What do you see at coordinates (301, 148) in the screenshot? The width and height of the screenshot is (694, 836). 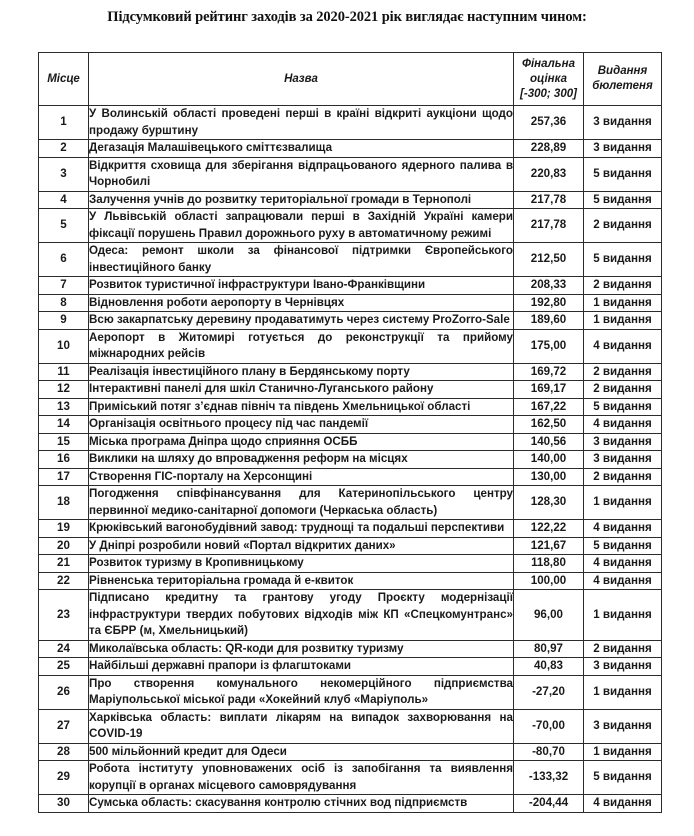 I see `cell-name: Дегазація Малашівецького сміттєзвалища` at bounding box center [301, 148].